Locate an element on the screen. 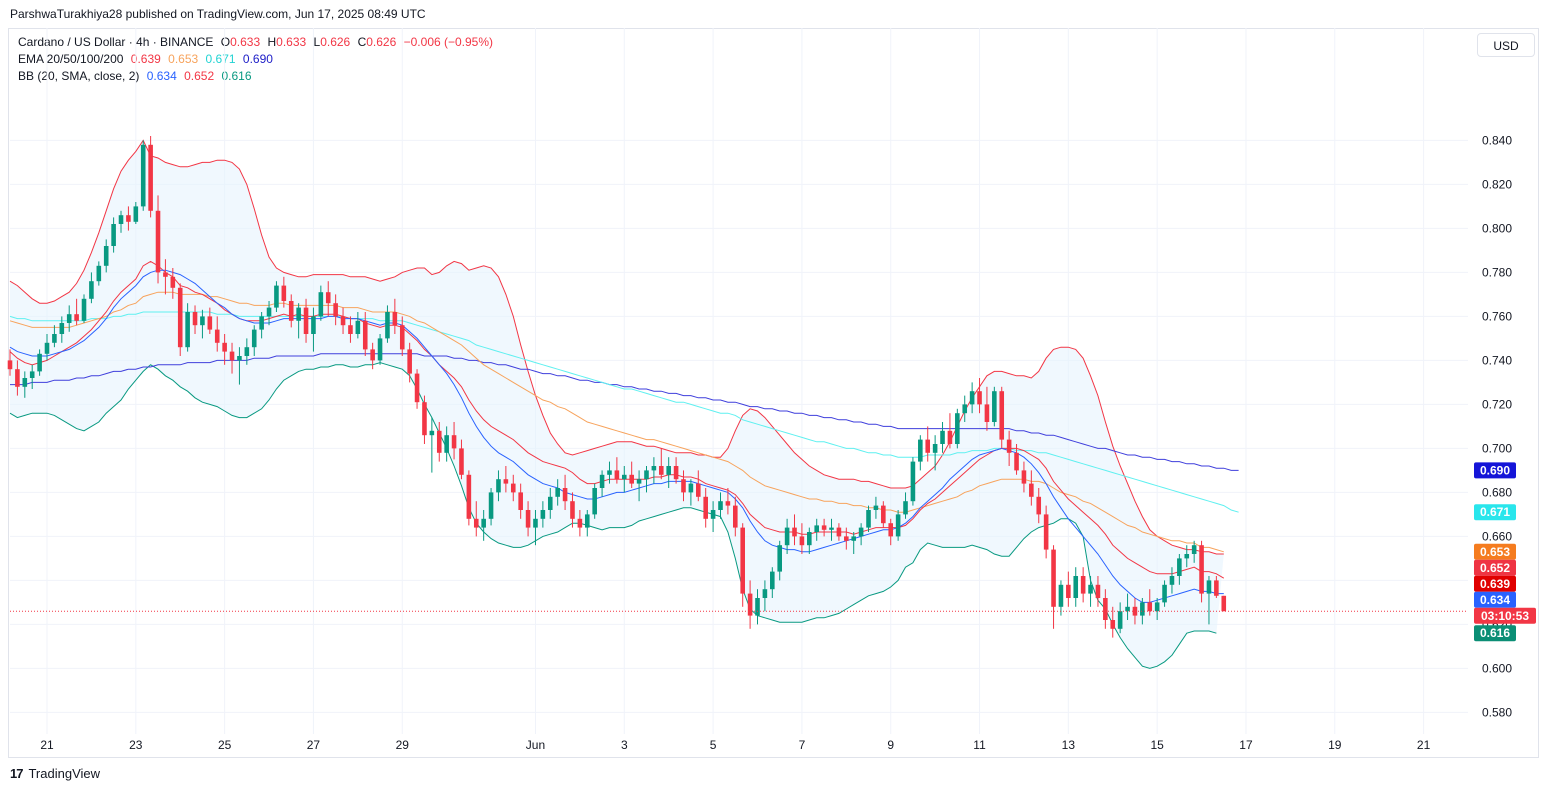 Image resolution: width=1549 pixels, height=794 pixels. x-tick-label: 15 is located at coordinates (1157, 745).